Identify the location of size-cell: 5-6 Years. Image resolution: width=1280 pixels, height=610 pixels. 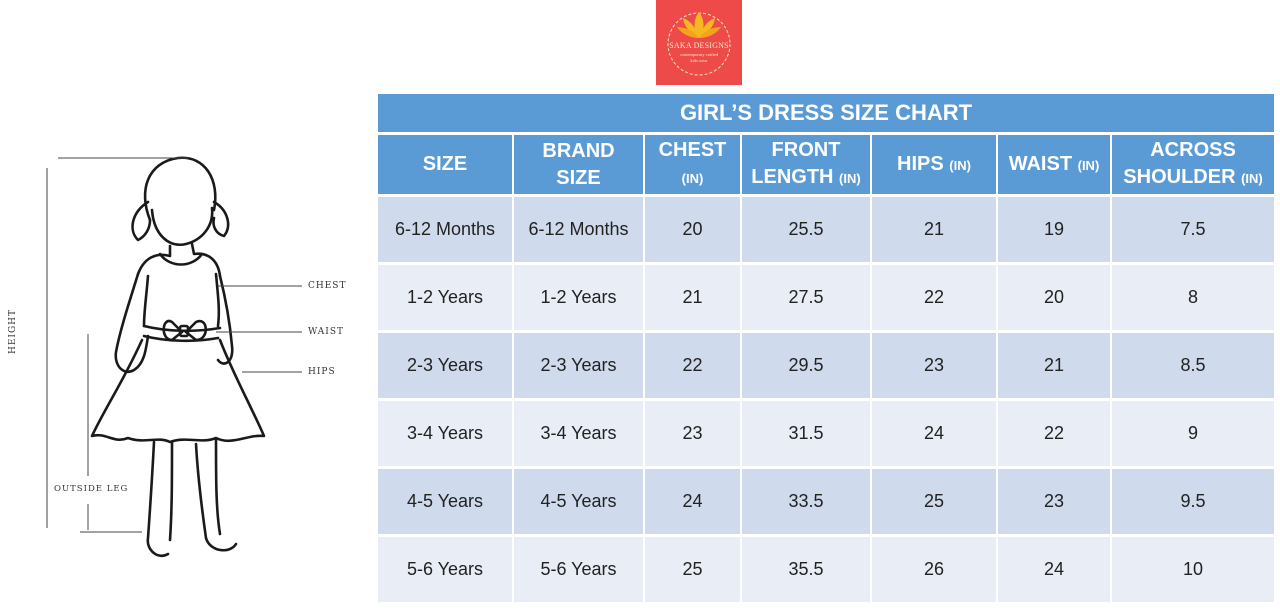
(446, 571).